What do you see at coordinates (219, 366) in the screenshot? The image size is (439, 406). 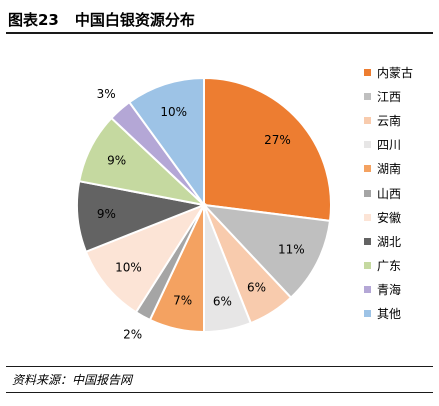 I see `source-rule` at bounding box center [219, 366].